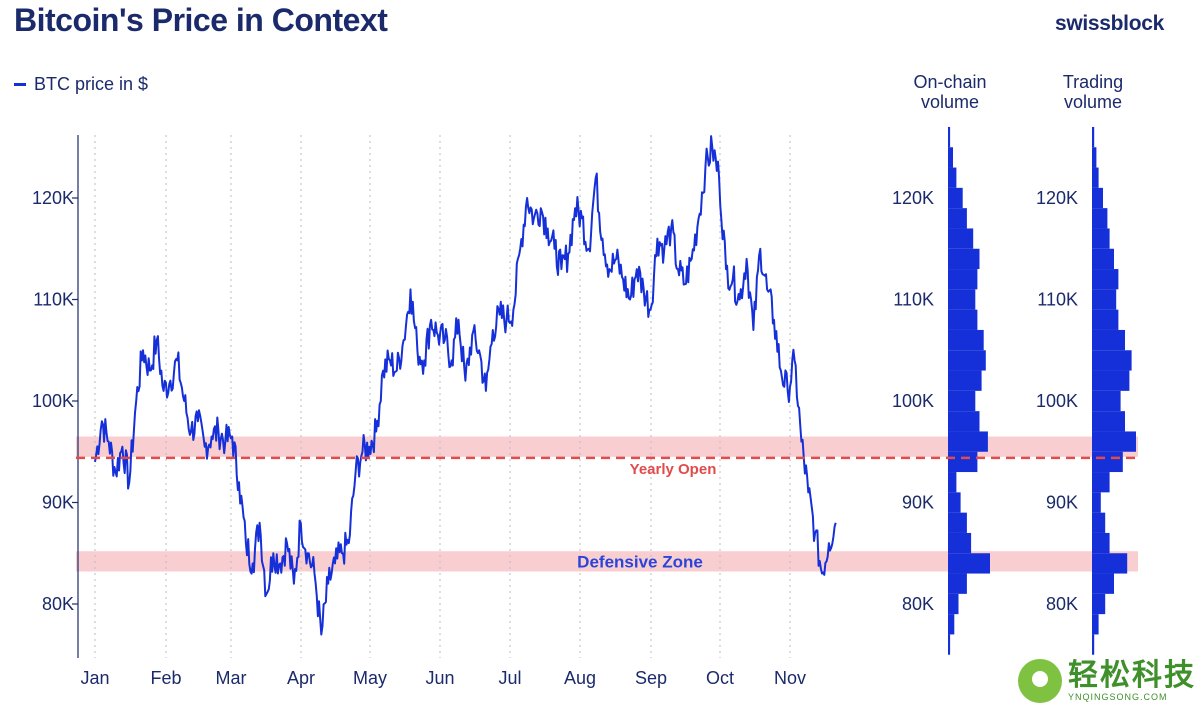 This screenshot has height=705, width=1200. I want to click on onchain-title-line2: volume, so click(950, 102).